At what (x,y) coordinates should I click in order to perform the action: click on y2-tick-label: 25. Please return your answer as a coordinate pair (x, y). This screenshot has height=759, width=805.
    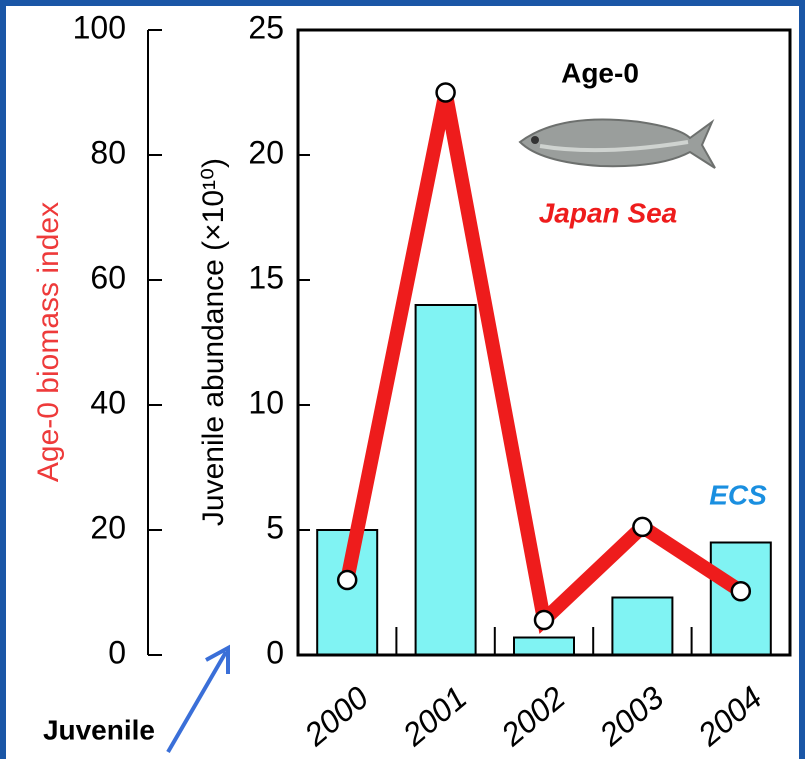
    Looking at the image, I should click on (266, 27).